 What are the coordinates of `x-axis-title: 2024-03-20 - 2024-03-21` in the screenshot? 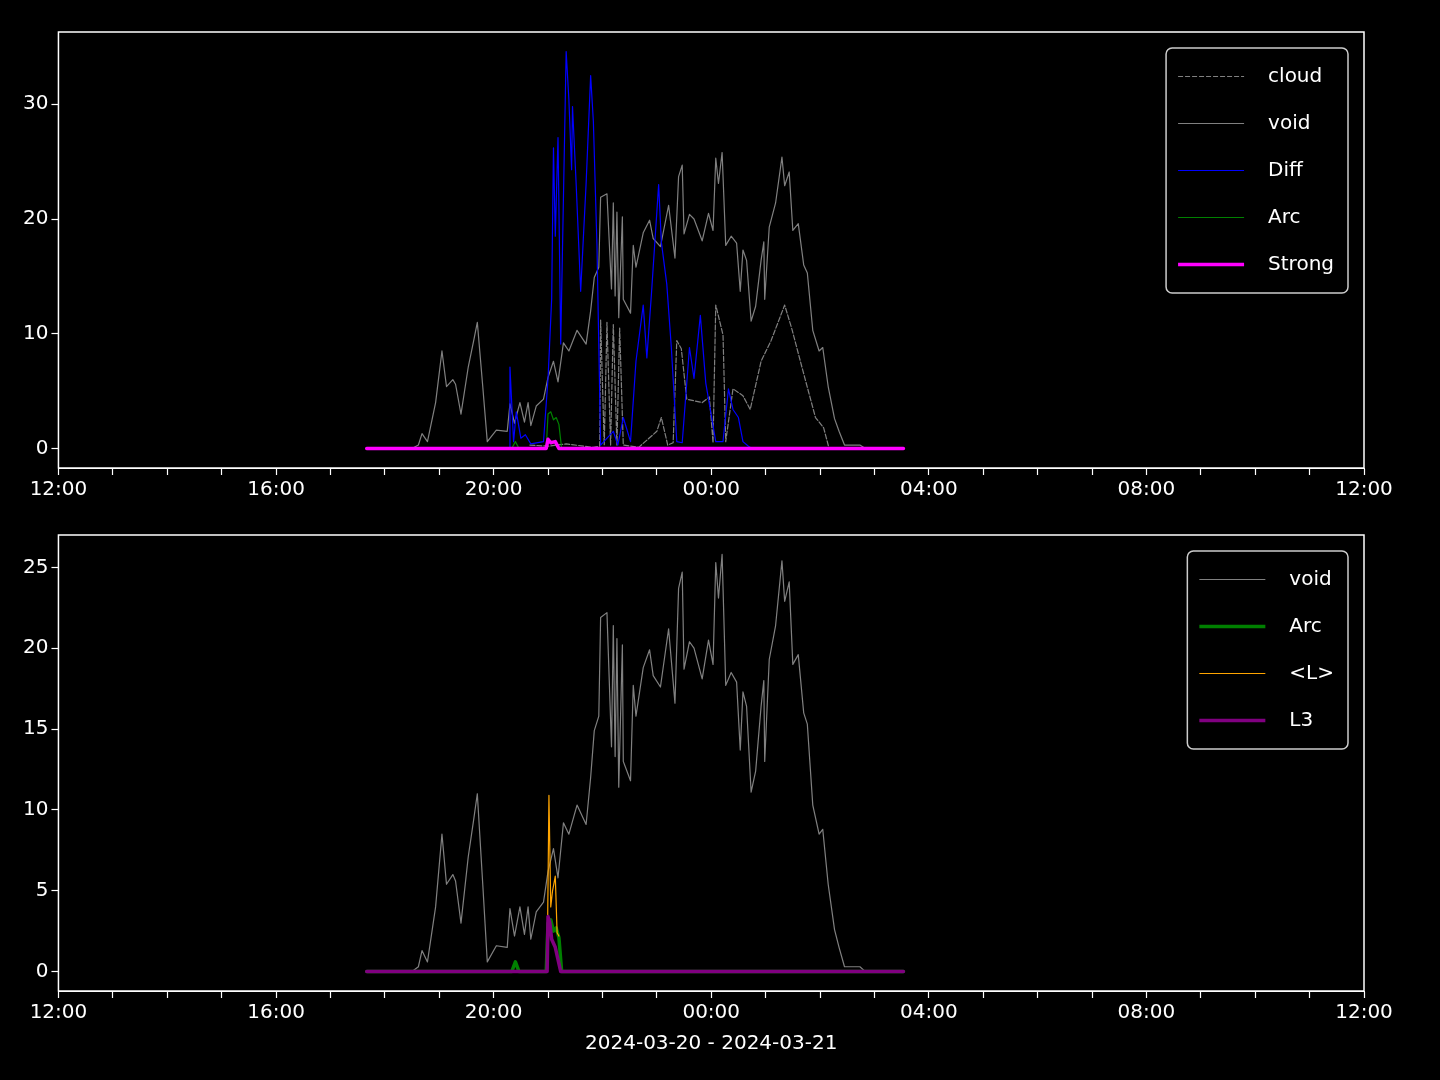 It's located at (711, 1042).